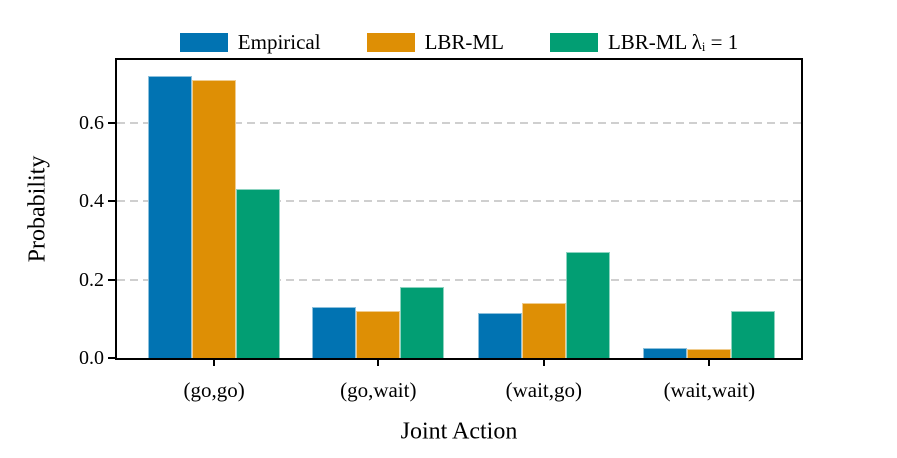 This screenshot has width=897, height=458. What do you see at coordinates (91, 358) in the screenshot?
I see `y-axis-tick-label: 0.0` at bounding box center [91, 358].